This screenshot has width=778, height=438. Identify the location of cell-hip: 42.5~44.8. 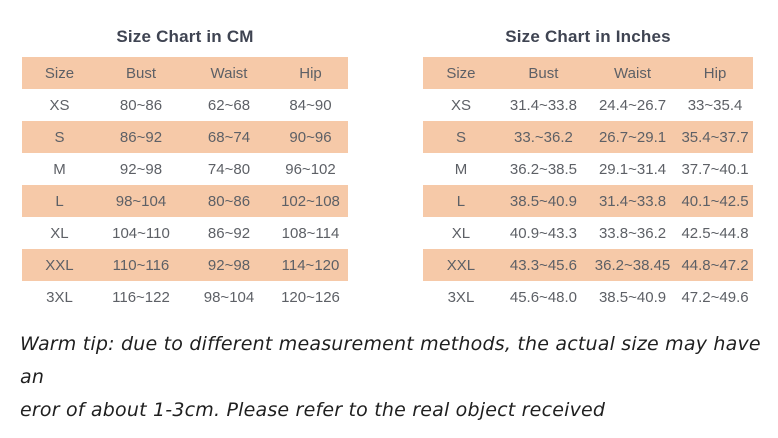
(715, 233).